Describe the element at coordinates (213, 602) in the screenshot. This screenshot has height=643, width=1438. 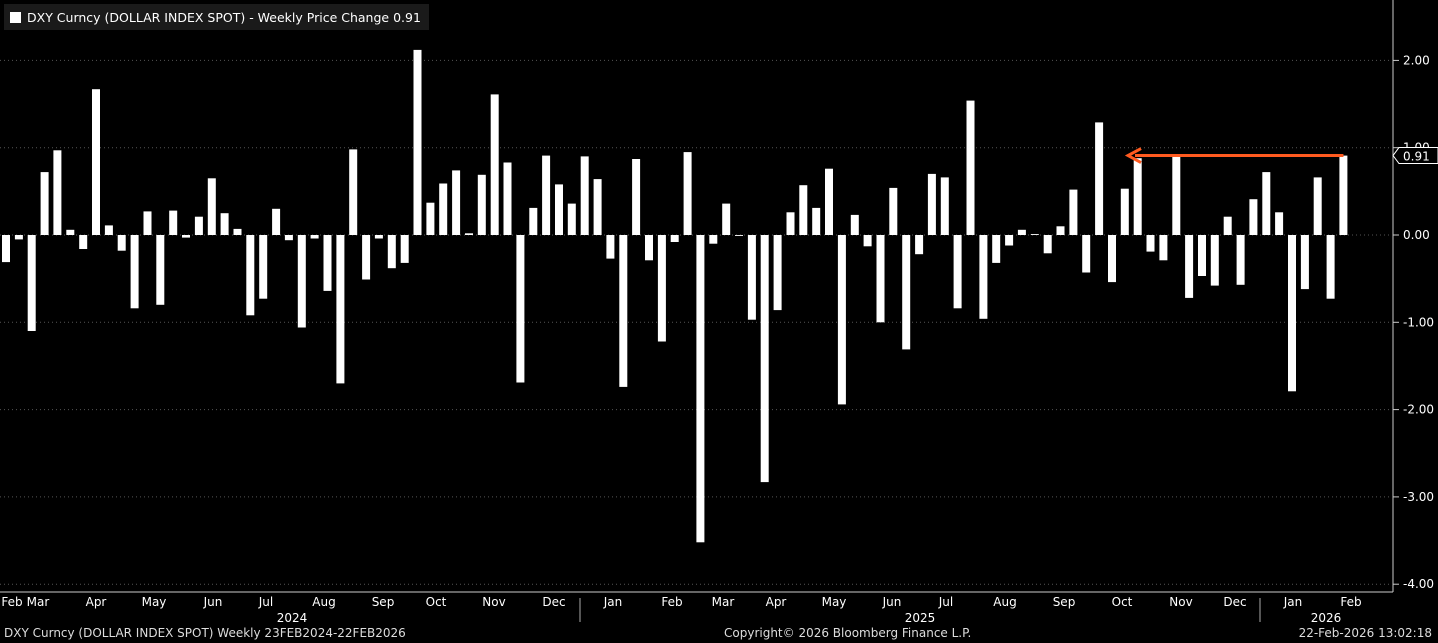
I see `x-tick-label: Jun` at that location.